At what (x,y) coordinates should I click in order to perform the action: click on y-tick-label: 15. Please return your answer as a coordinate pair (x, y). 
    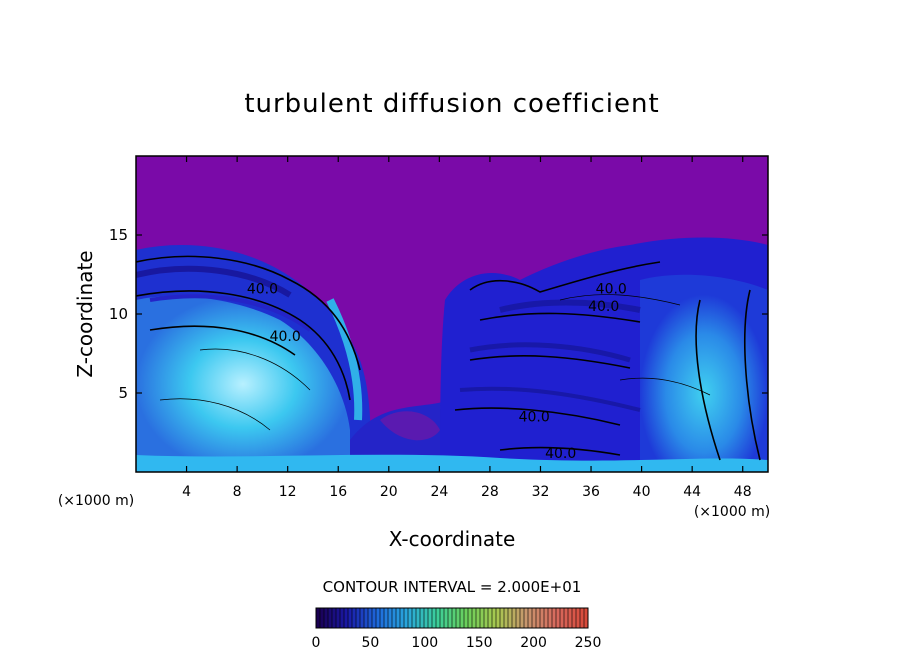
    Looking at the image, I should click on (118, 235).